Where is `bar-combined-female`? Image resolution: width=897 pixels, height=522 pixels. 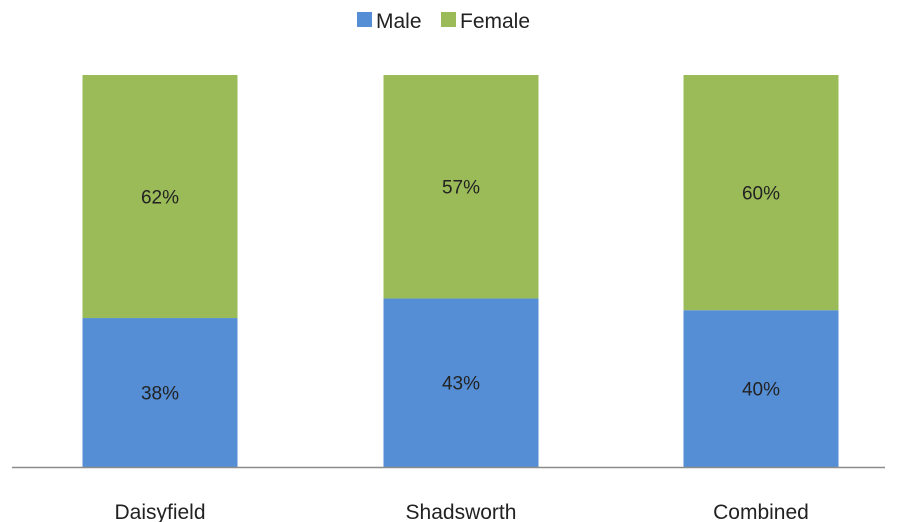 bar-combined-female is located at coordinates (761, 193).